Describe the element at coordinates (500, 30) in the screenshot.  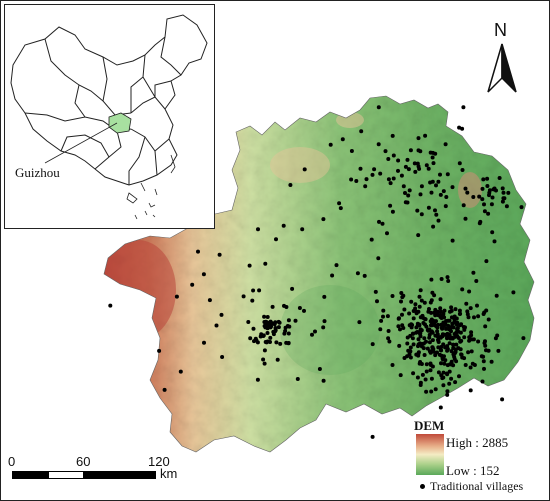
I see `north-letter: N` at that location.